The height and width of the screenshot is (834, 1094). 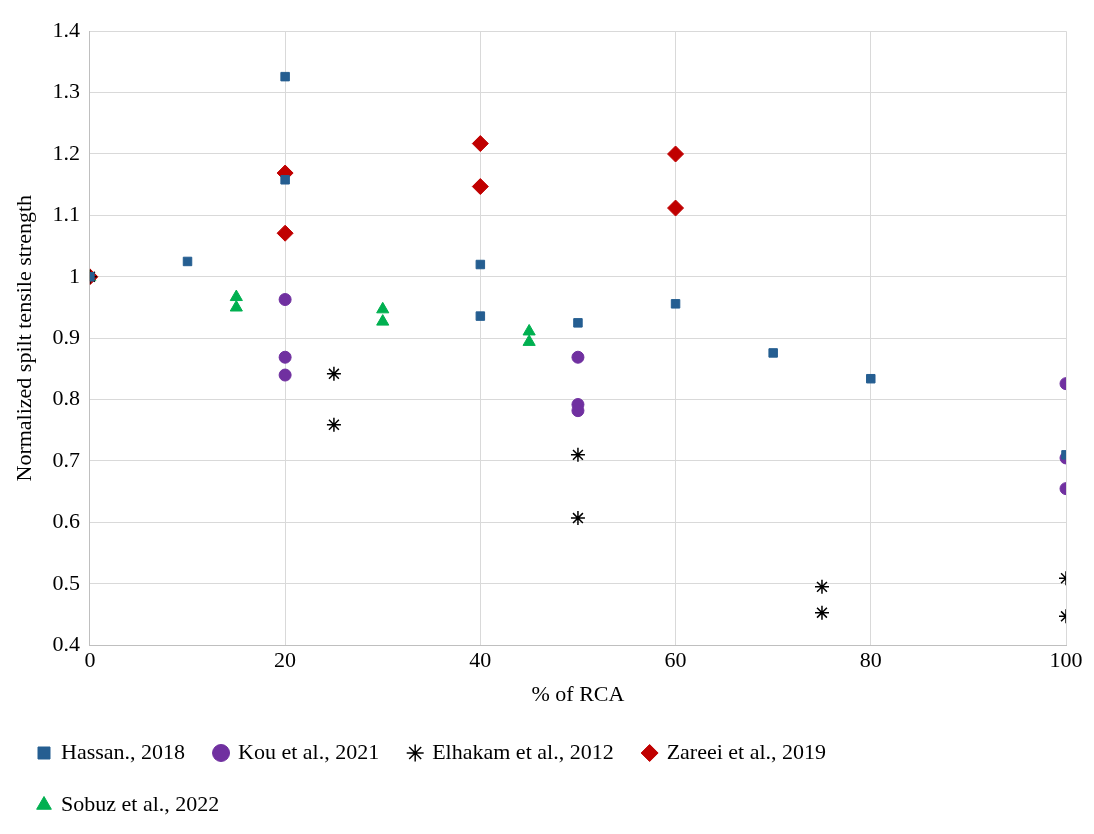 What do you see at coordinates (66, 459) in the screenshot?
I see `y-tick-label: 0.7` at bounding box center [66, 459].